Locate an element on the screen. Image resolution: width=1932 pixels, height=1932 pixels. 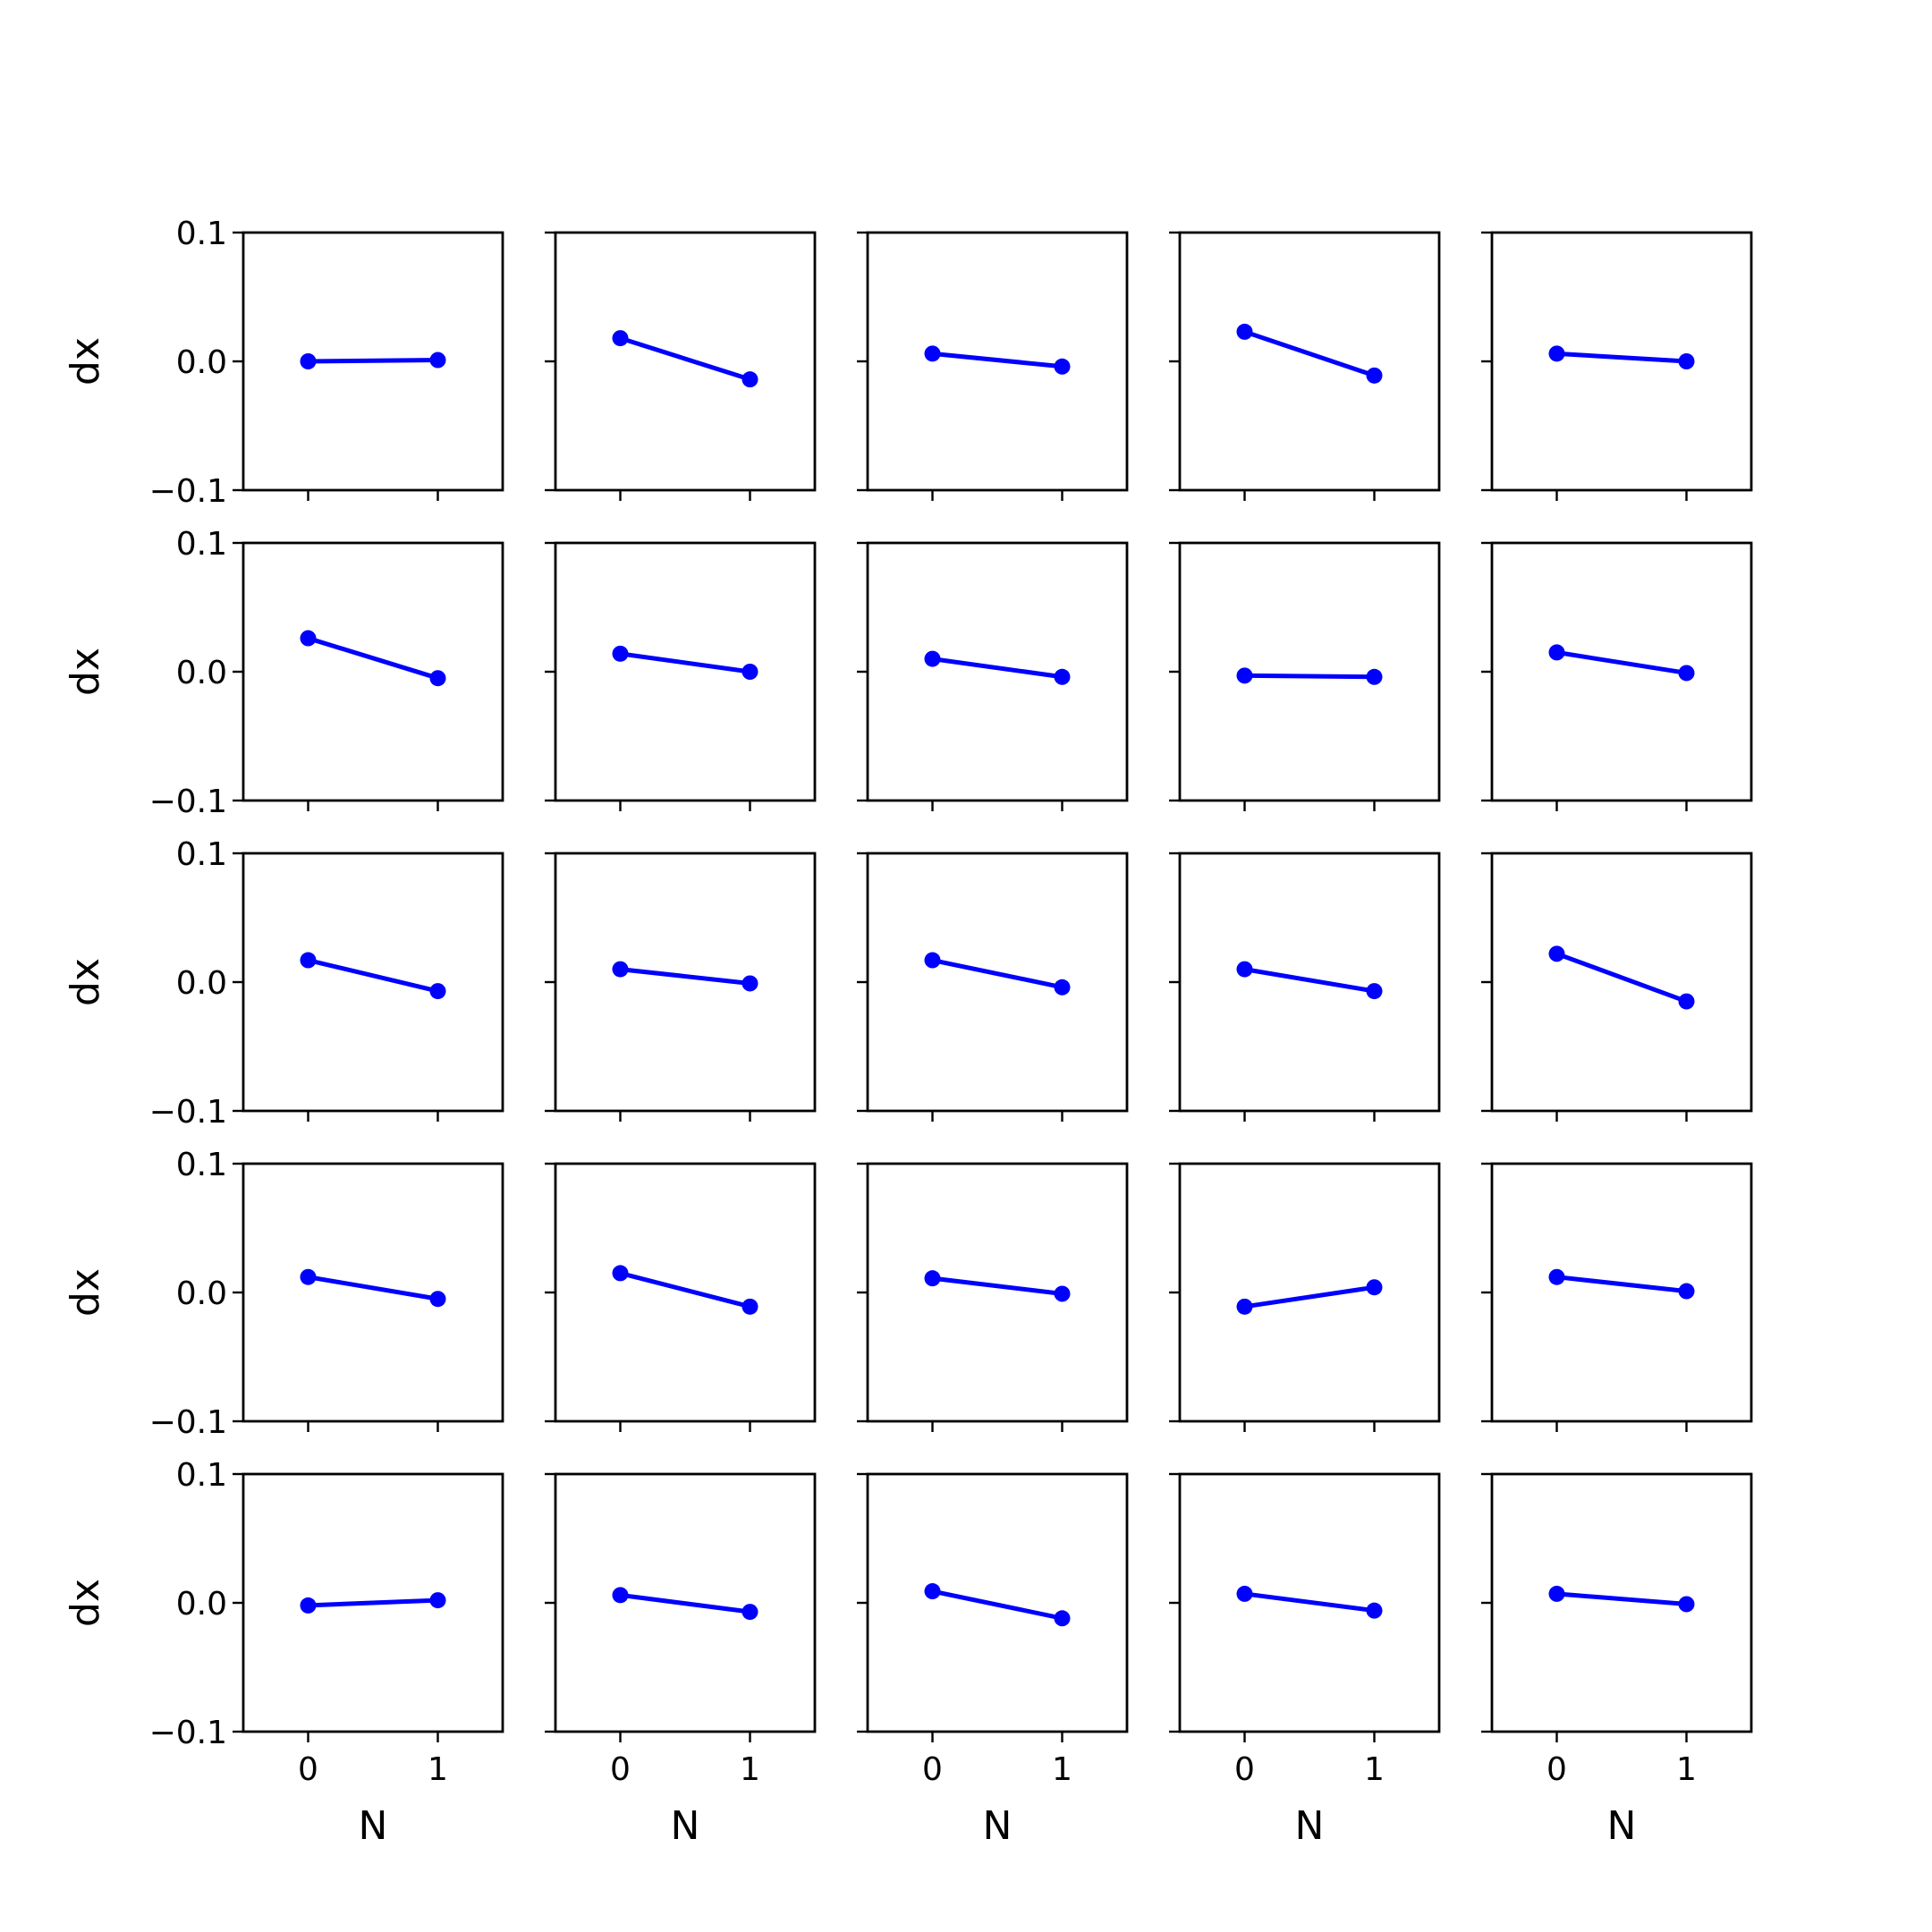
subplot-r1-c3 is located at coordinates (993, 366).